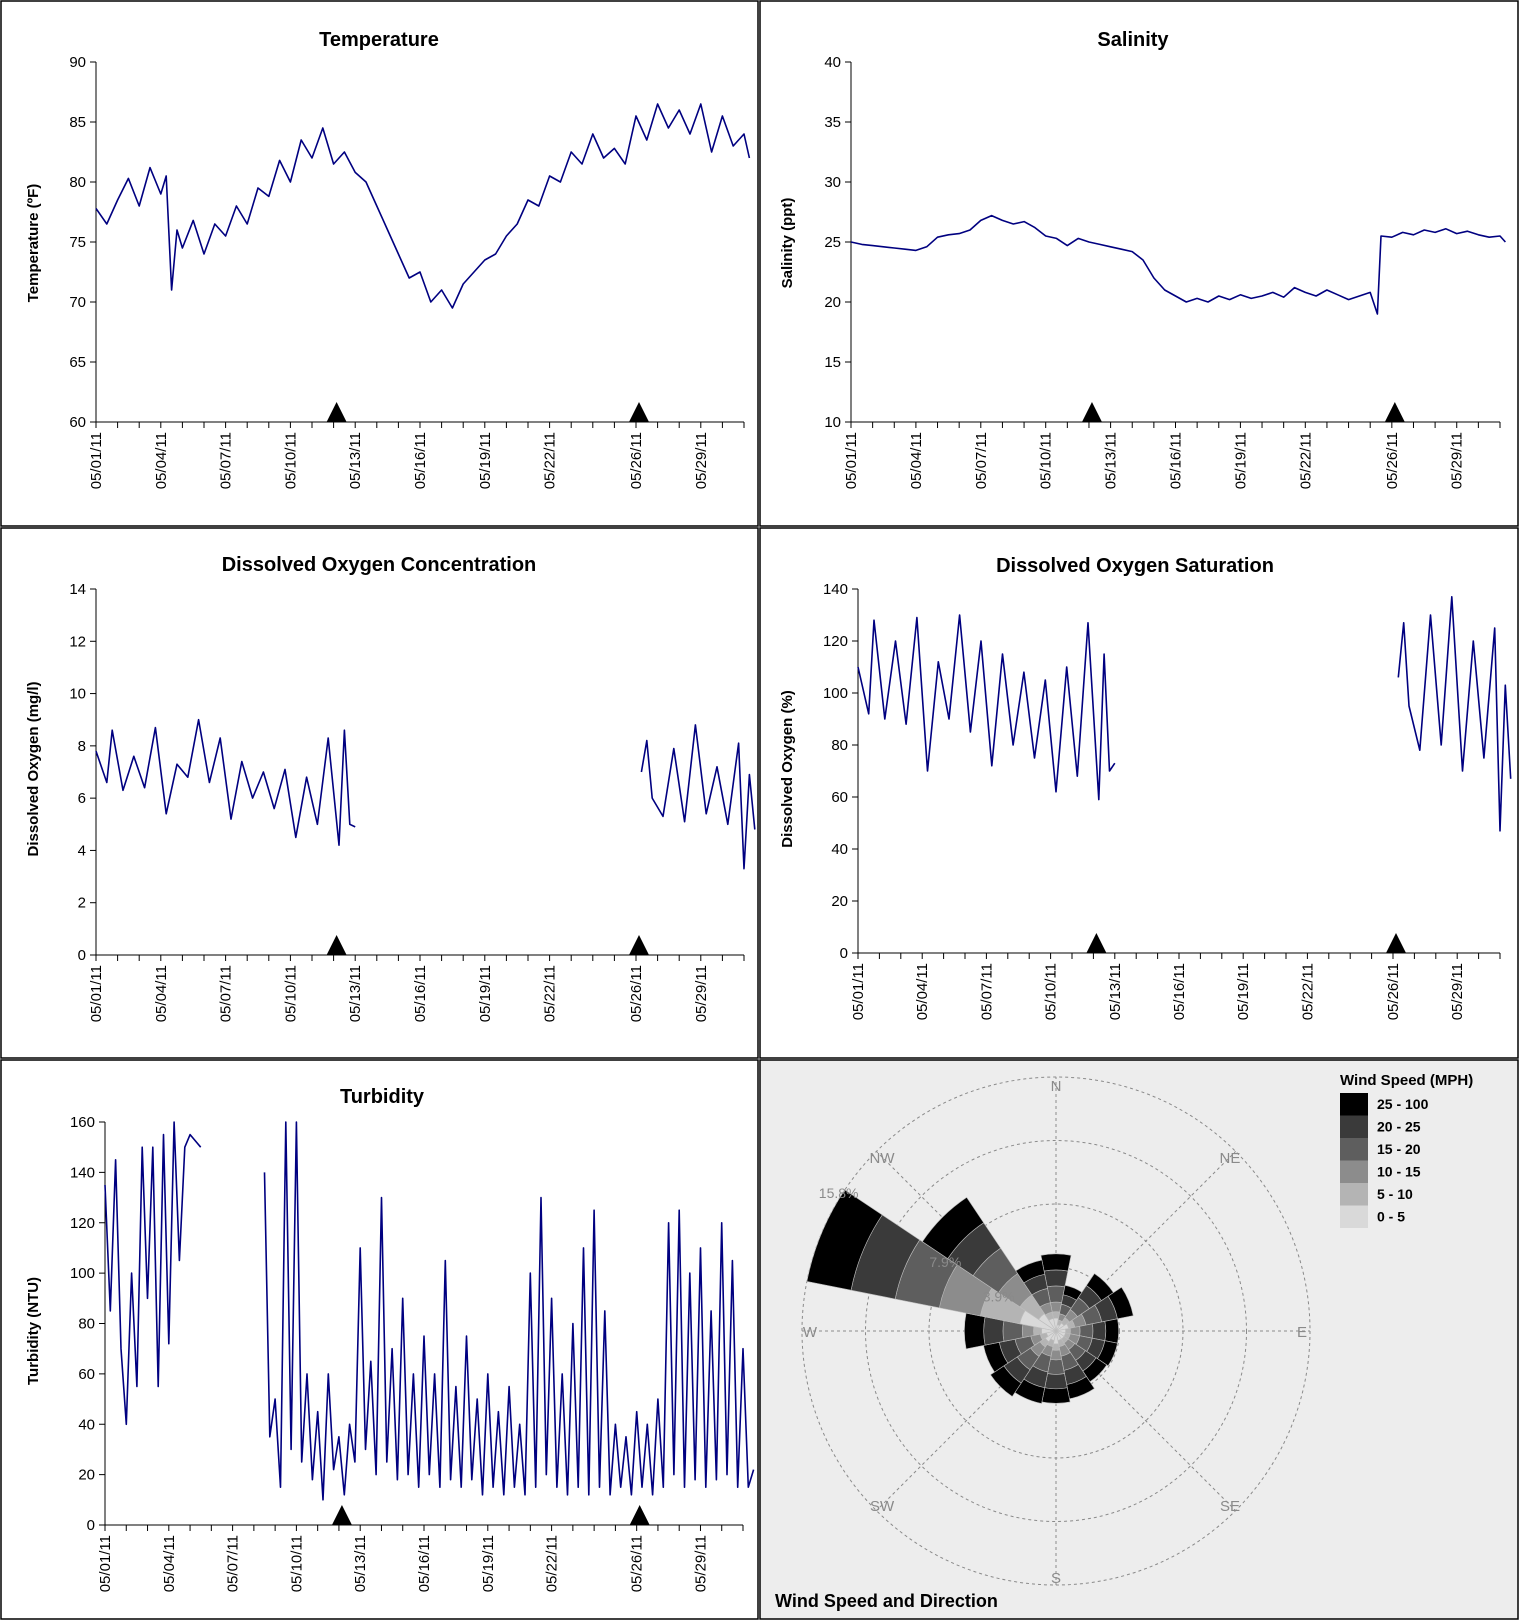  Describe the element at coordinates (77, 122) in the screenshot. I see `y-tick-label: 85` at that location.